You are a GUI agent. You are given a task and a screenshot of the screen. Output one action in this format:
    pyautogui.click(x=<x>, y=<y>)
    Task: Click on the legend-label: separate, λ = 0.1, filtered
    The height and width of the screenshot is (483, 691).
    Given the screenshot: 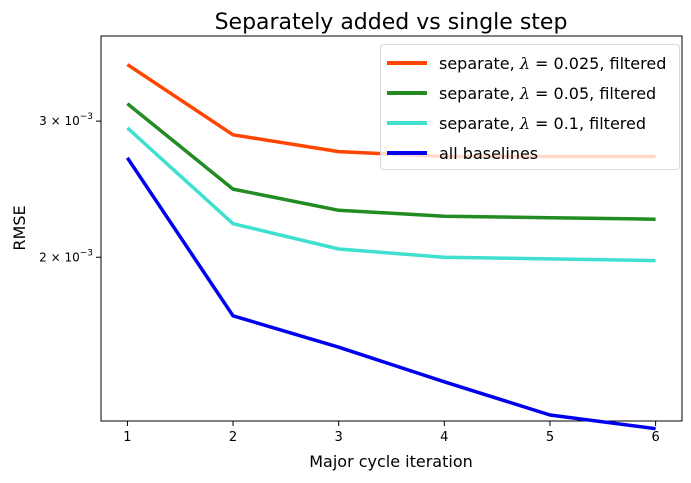 What is the action you would take?
    pyautogui.click(x=543, y=123)
    